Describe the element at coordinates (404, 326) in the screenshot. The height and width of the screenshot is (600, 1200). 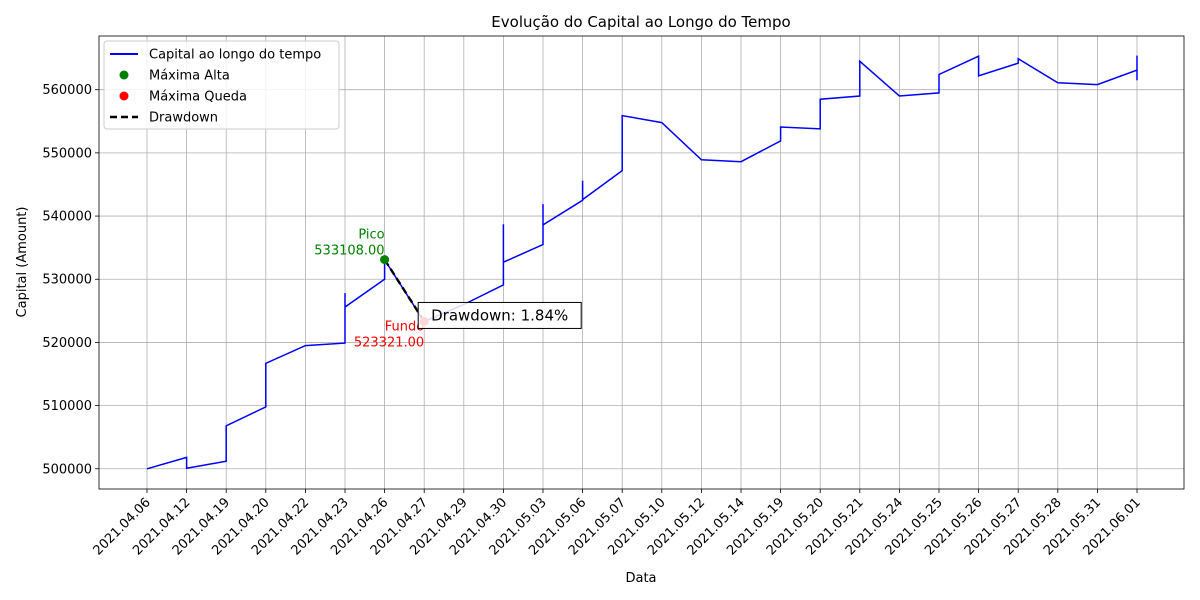
I see `trough-label: Fundo` at that location.